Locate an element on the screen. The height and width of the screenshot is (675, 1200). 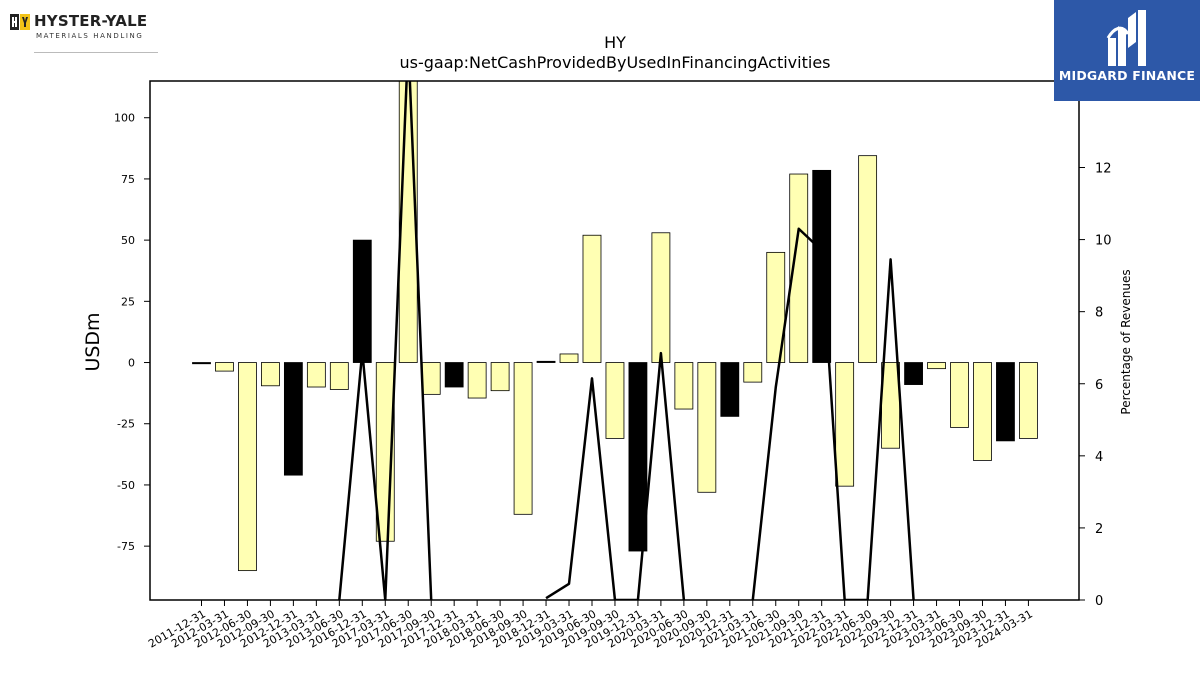
hyster-yale-logo: HYSTER-YALE MATERIALS HANDLING is located at coordinates (84, 32).